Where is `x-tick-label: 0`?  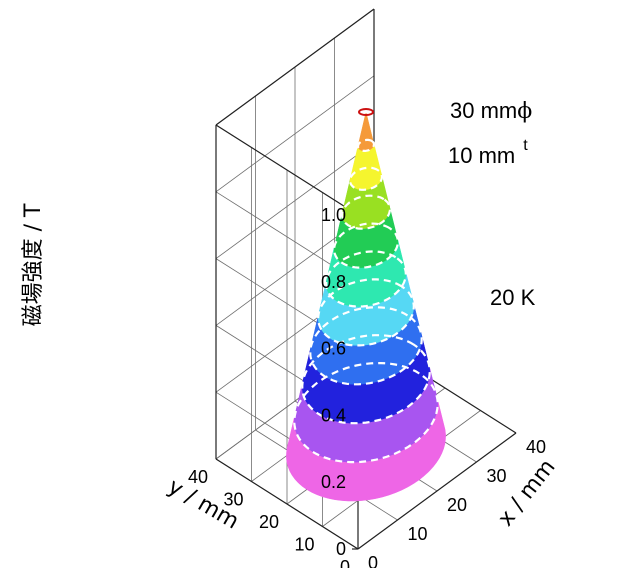 x-tick-label: 0 is located at coordinates (373, 560).